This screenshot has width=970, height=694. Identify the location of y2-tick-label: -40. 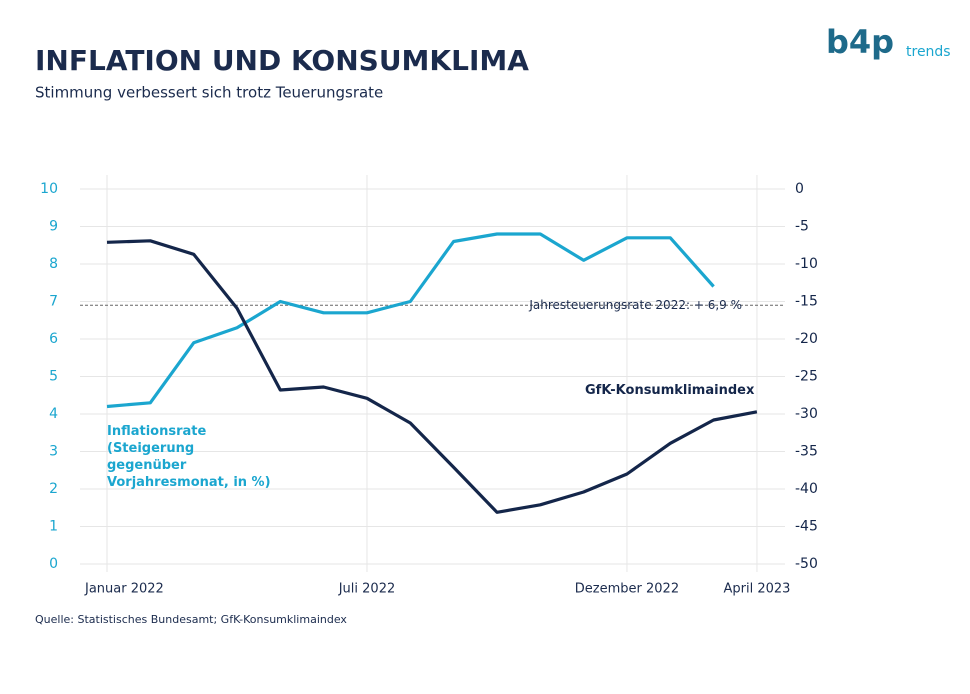
(806, 489).